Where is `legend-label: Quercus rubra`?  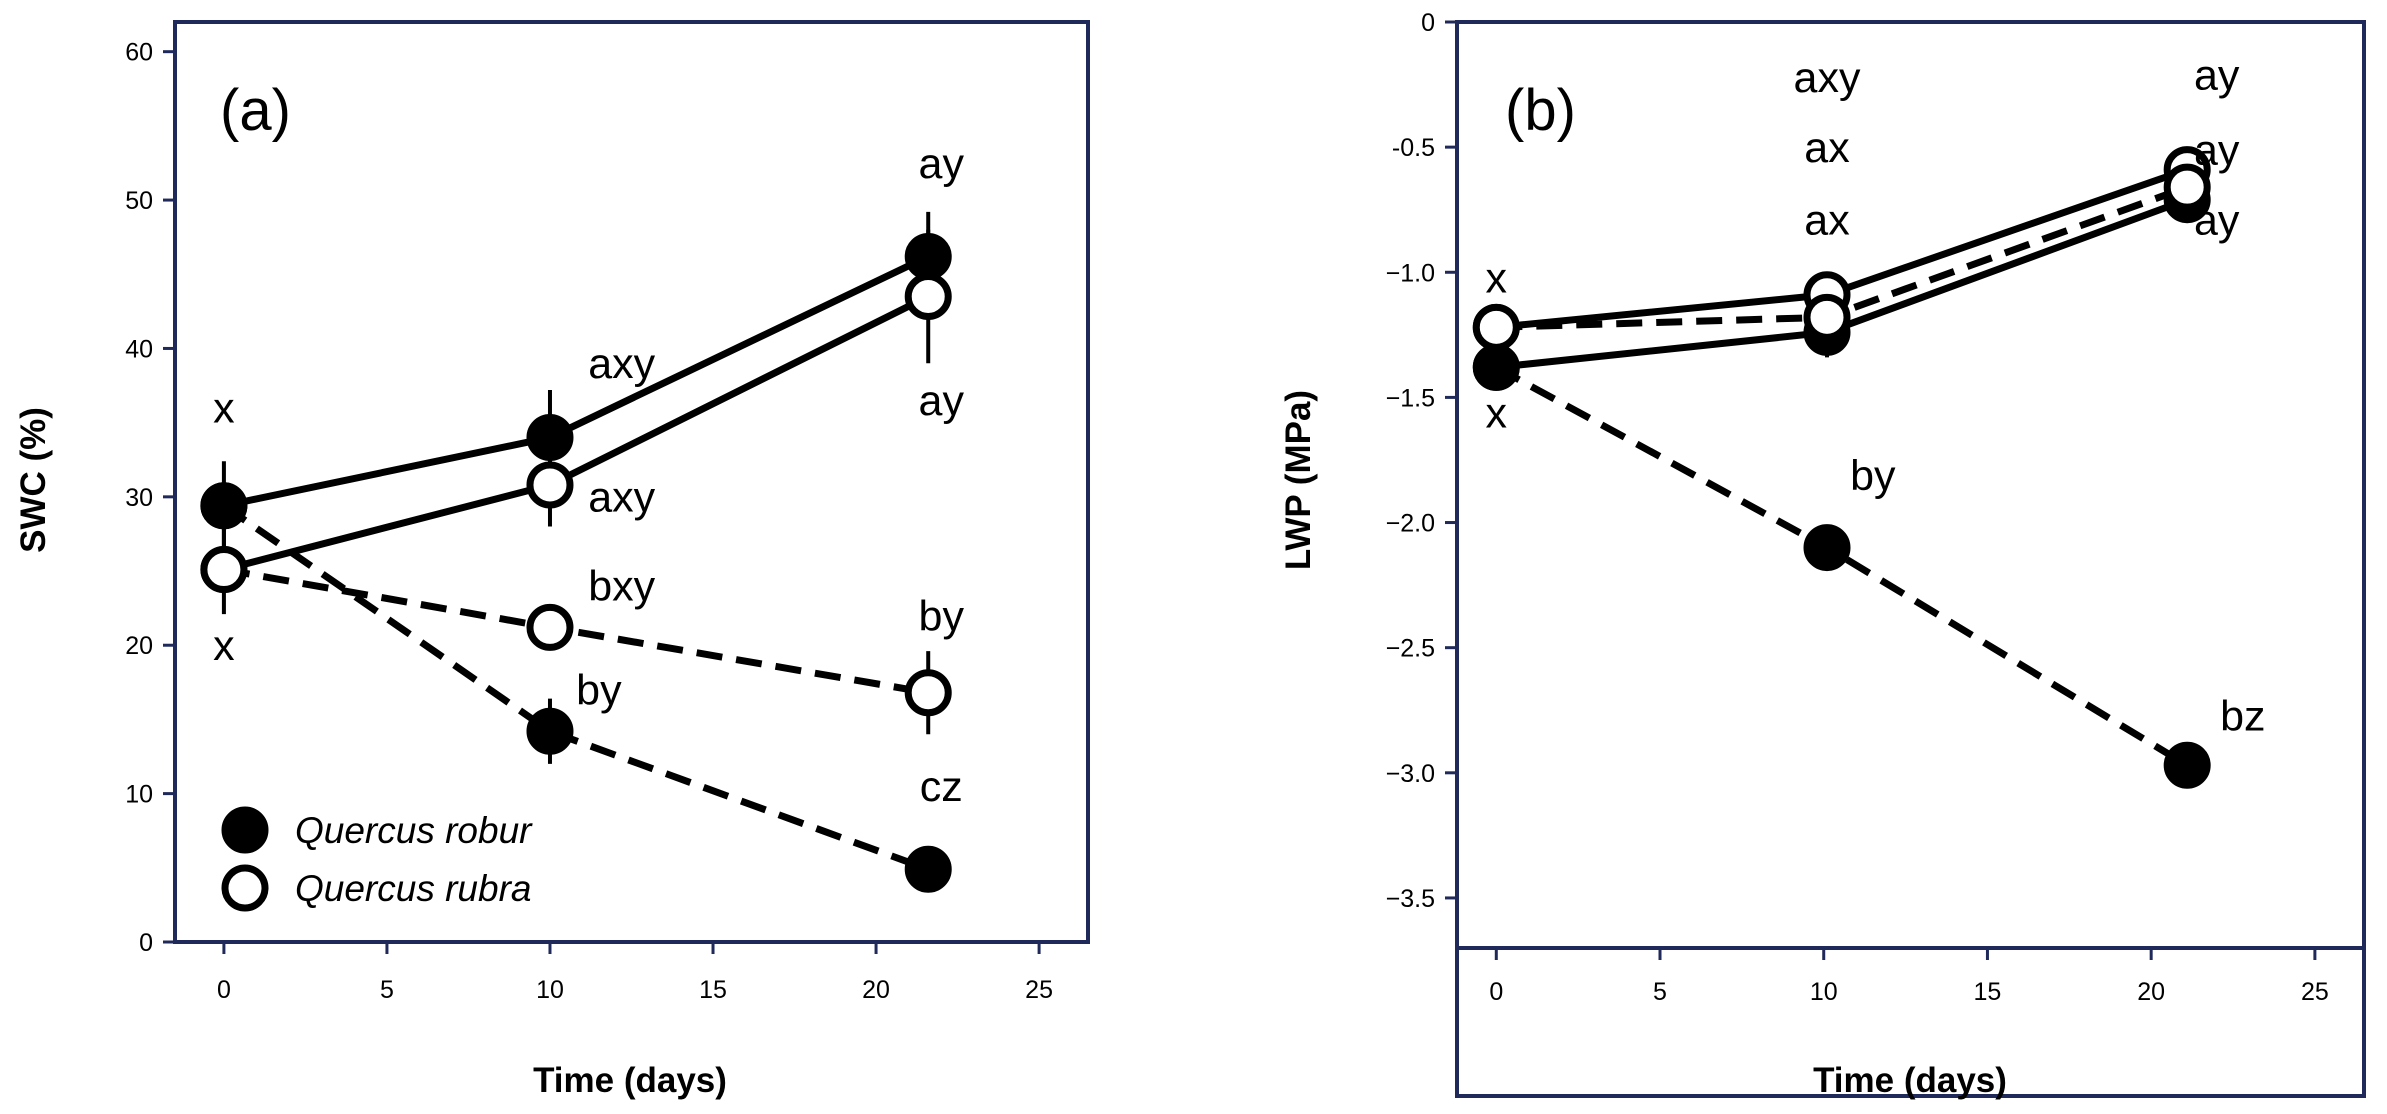 legend-label: Quercus rubra is located at coordinates (413, 888).